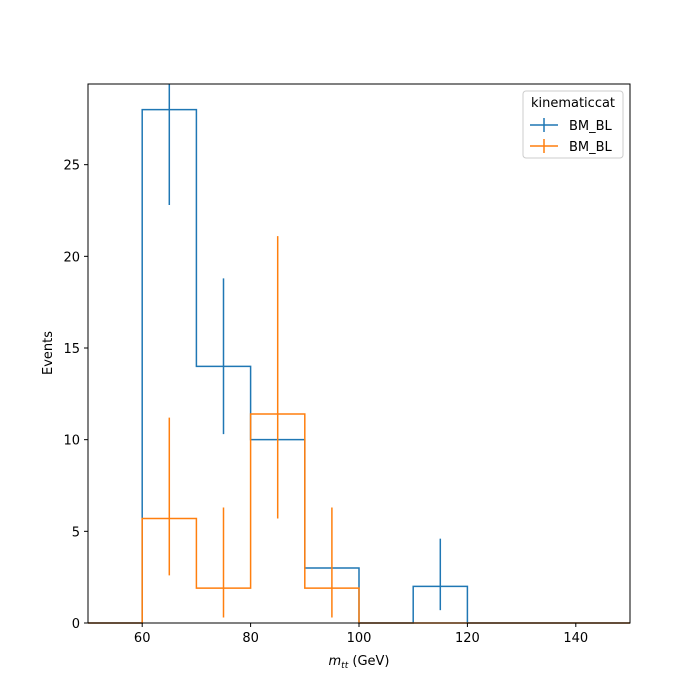  What do you see at coordinates (250, 638) in the screenshot?
I see `x-tick-label: 80` at bounding box center [250, 638].